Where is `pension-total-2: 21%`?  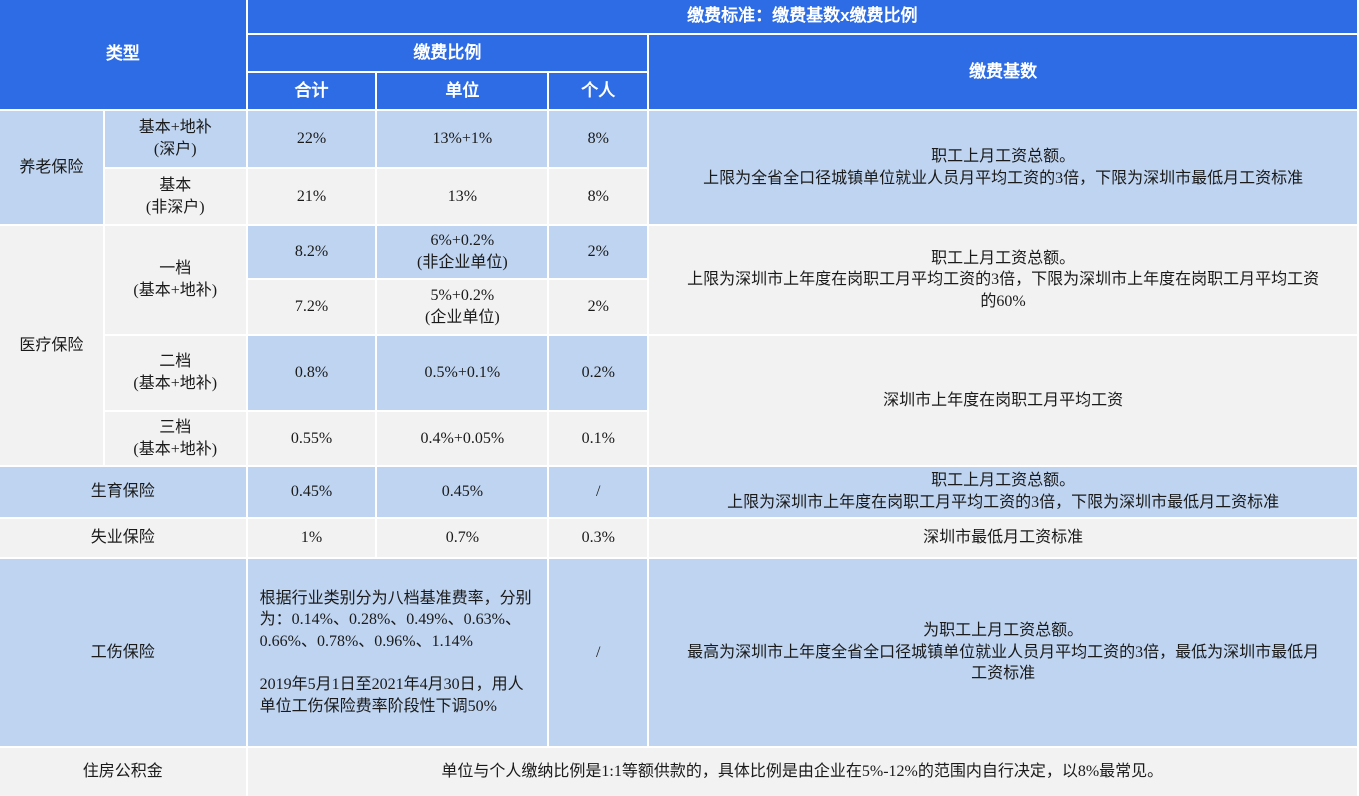
pension-total-2: 21% is located at coordinates (311, 196).